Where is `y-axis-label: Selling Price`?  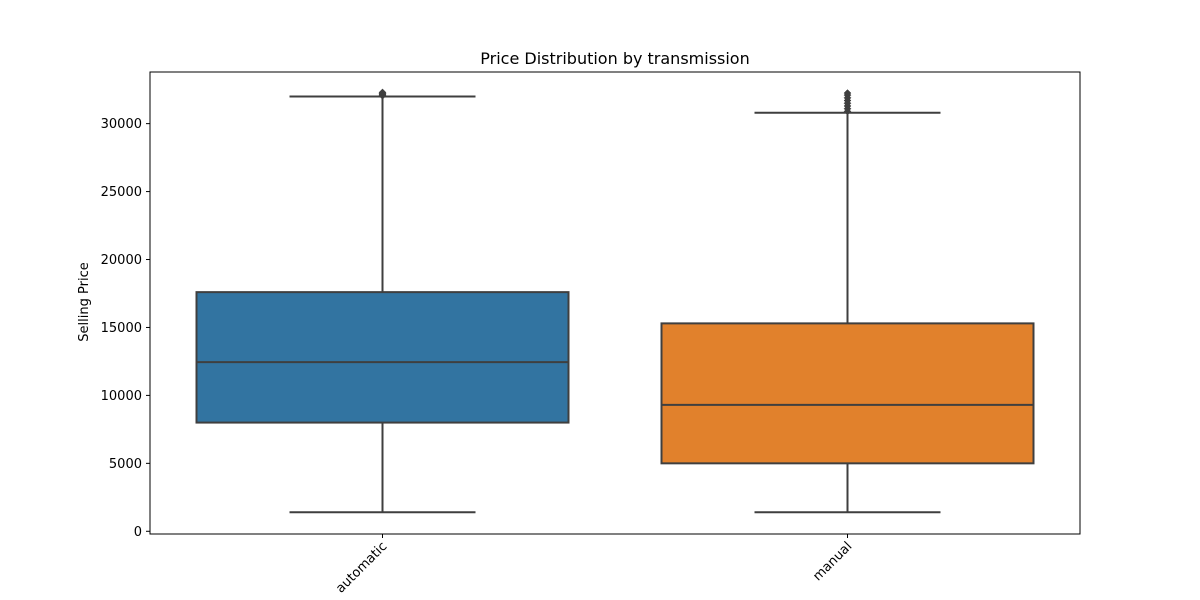
y-axis-label: Selling Price is located at coordinates (84, 301).